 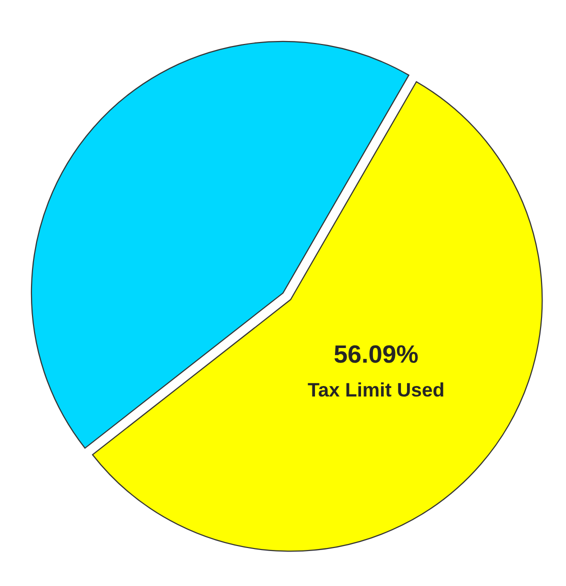 I want to click on data-label: 56.09%, so click(x=376, y=354).